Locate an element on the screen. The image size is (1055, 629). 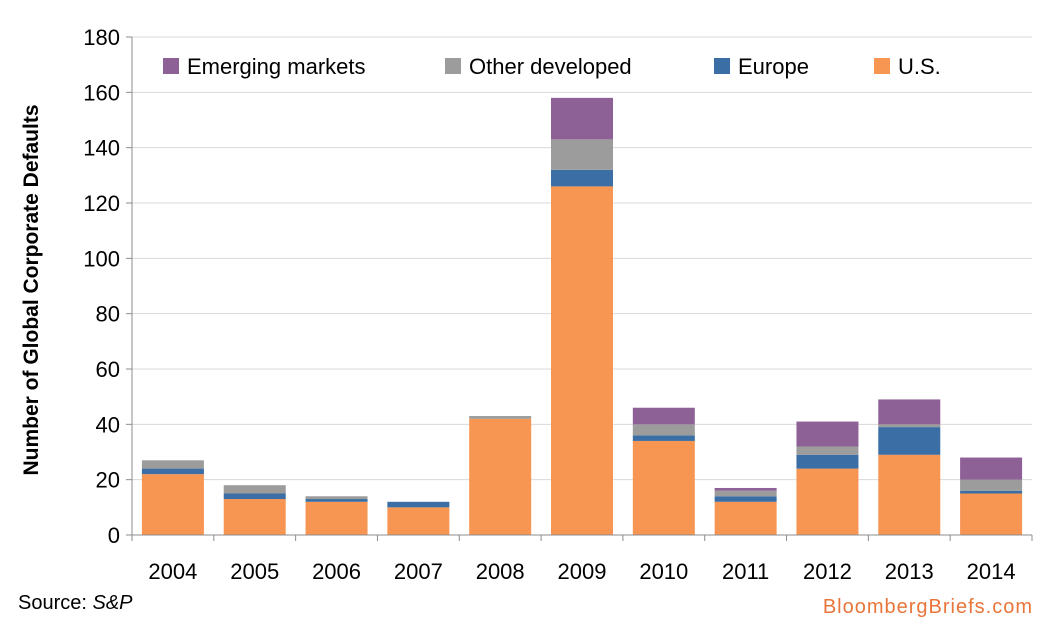
bar-europe-2011 is located at coordinates (745, 499).